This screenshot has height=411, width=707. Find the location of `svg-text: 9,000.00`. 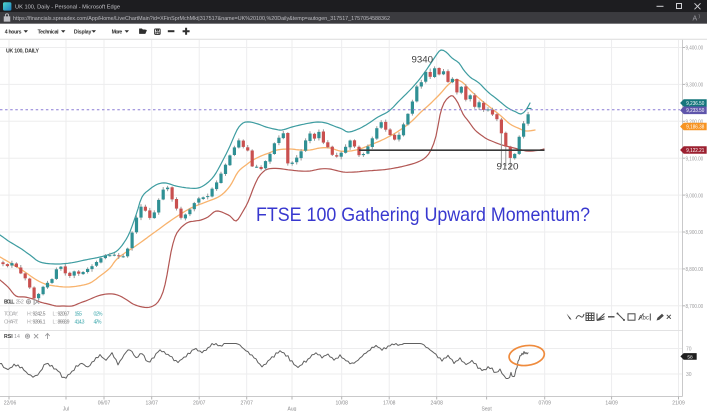

svg-text: 9,000.00 is located at coordinates (695, 196).